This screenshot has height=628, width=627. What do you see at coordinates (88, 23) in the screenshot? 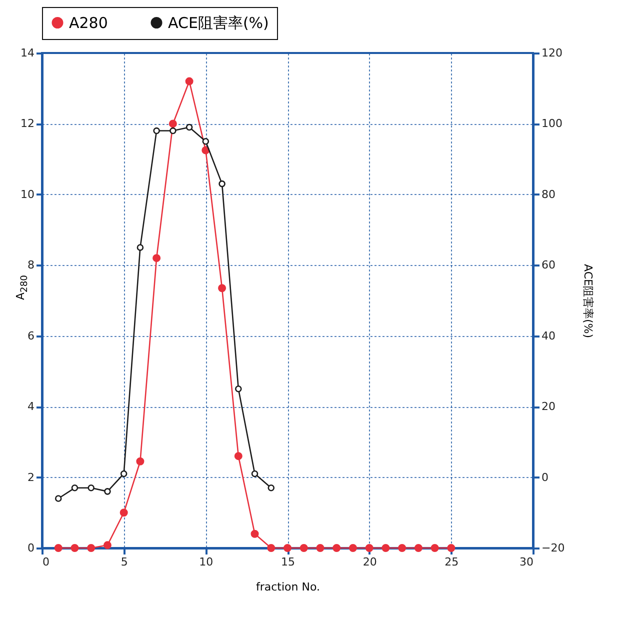
I see `legend-label: A280` at bounding box center [88, 23].